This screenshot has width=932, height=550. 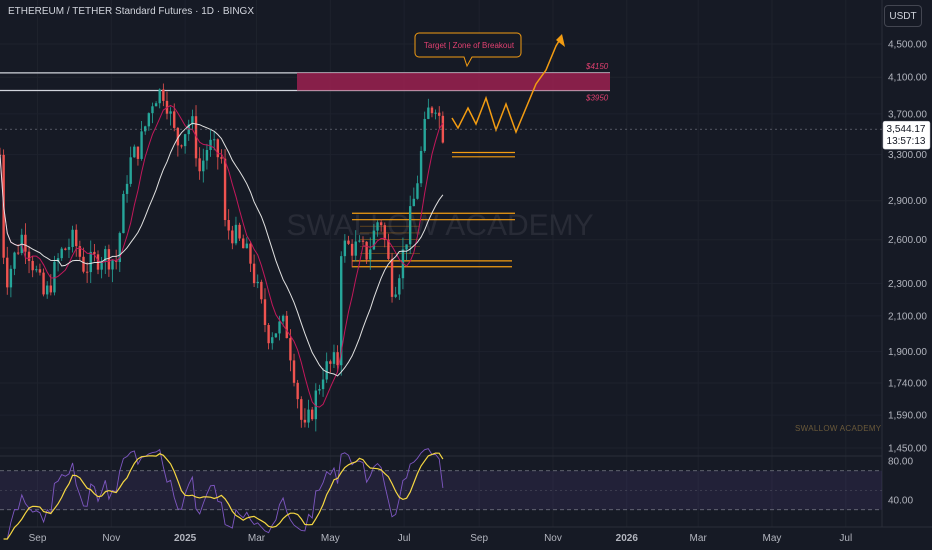 I want to click on price-tag-value: 3,544.17, so click(x=906, y=129).